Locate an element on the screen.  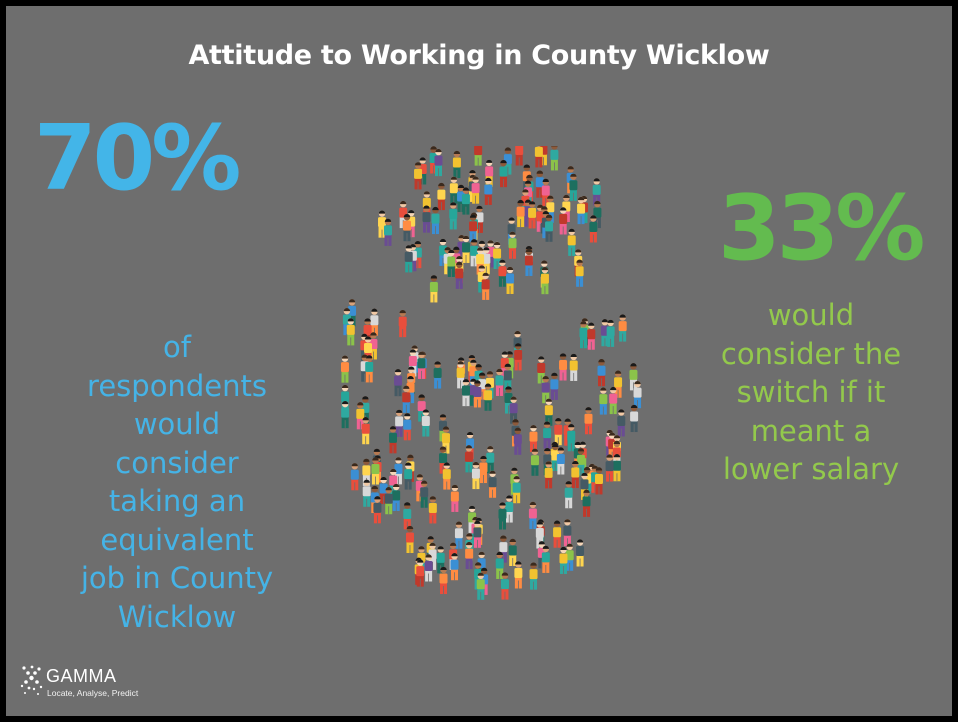
stat-33-percent: 33% is located at coordinates (821, 228).